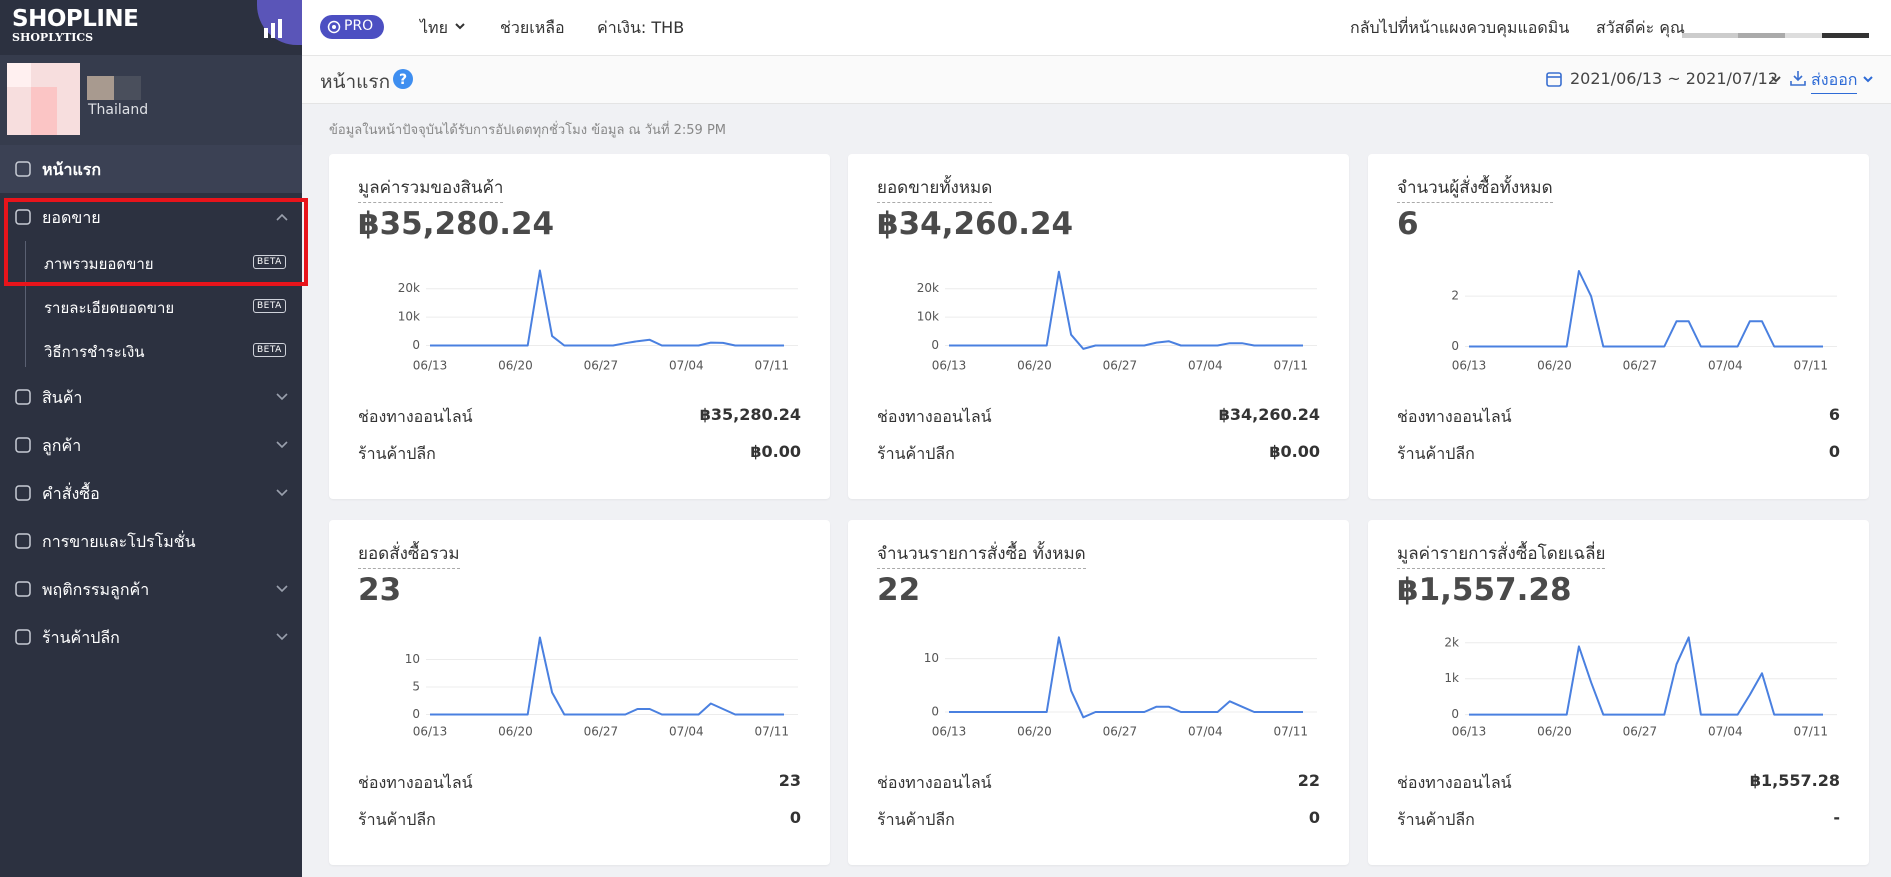 This screenshot has height=877, width=1891. Describe the element at coordinates (25, 304) in the screenshot. I see `submenu-guide` at that location.